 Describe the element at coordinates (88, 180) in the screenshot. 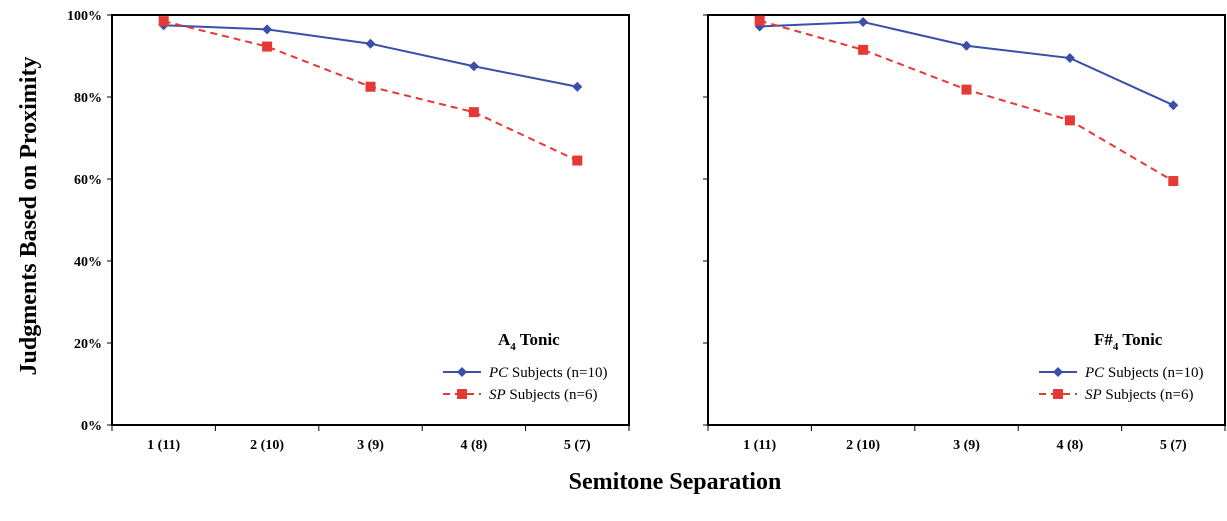

I see `y-tick-label: 60%` at that location.